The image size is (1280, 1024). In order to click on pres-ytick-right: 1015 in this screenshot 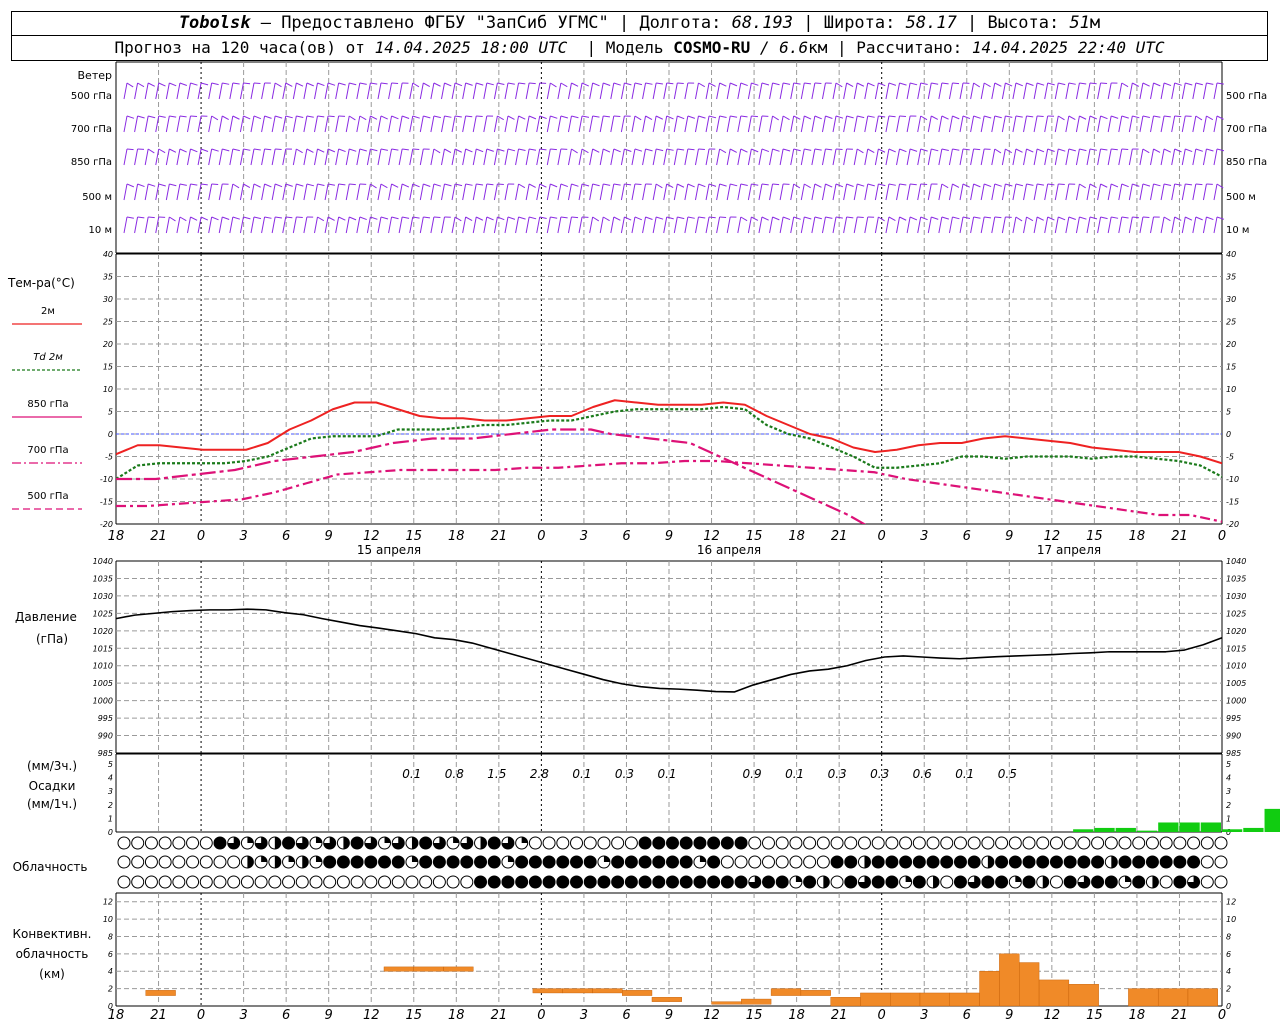, I will do `click(1236, 648)`.